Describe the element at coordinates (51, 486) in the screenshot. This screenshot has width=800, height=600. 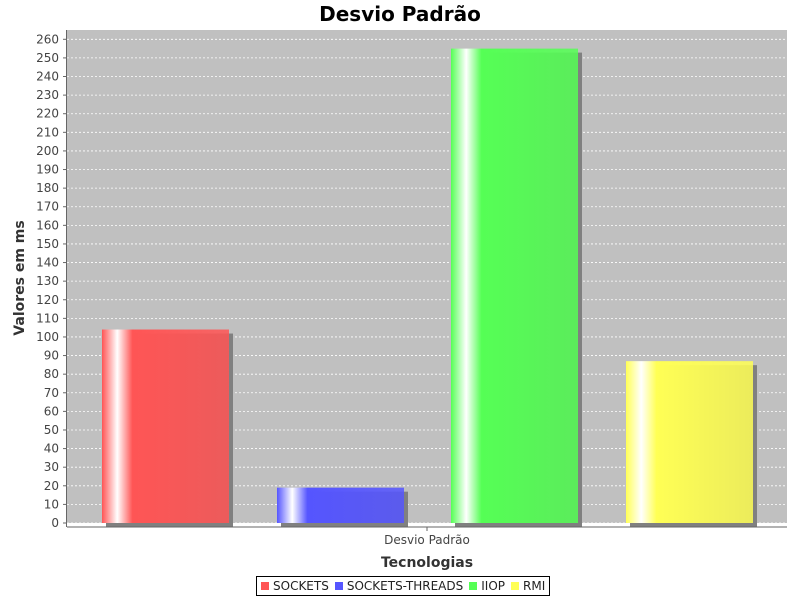
I see `y-tick-label: 20` at that location.